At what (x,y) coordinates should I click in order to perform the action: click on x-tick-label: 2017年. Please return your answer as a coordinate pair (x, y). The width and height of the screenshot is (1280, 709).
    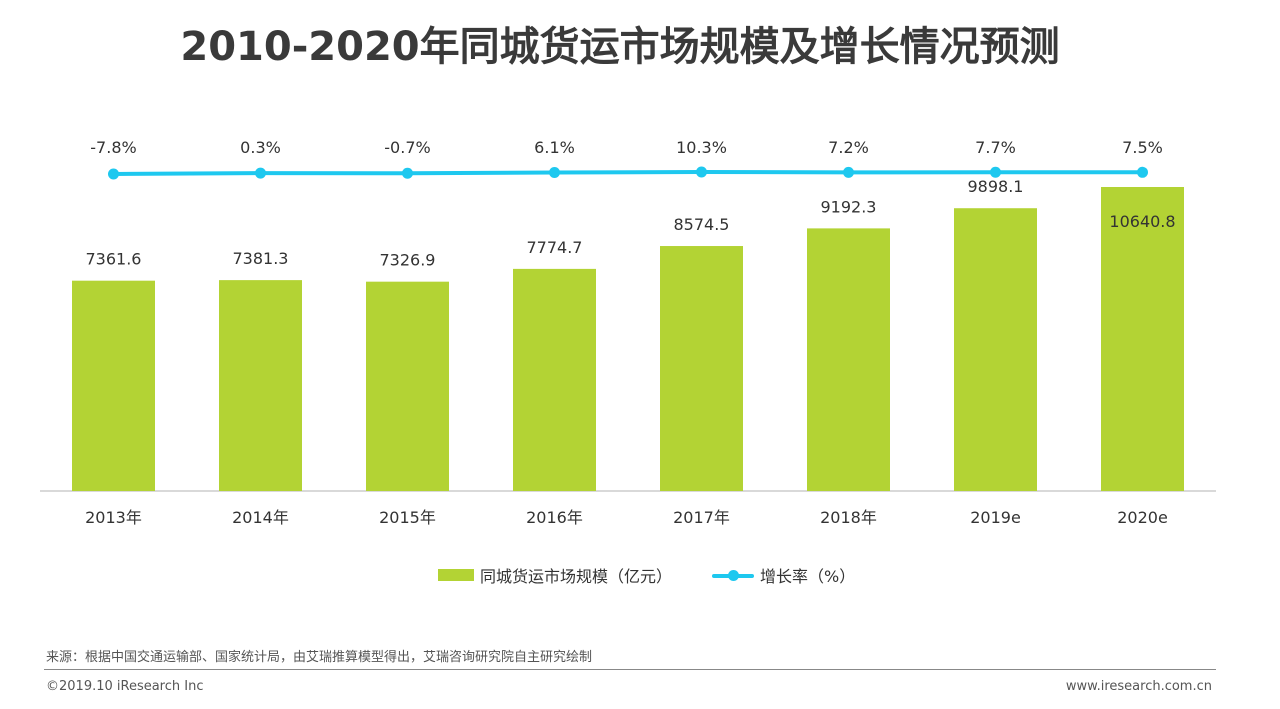
    Looking at the image, I should click on (701, 517).